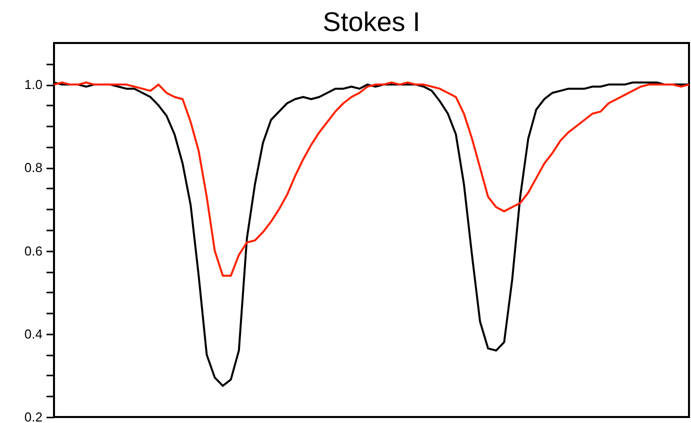 The height and width of the screenshot is (423, 691). Describe the element at coordinates (33, 250) in the screenshot. I see `y-tick-label: 0.6` at that location.